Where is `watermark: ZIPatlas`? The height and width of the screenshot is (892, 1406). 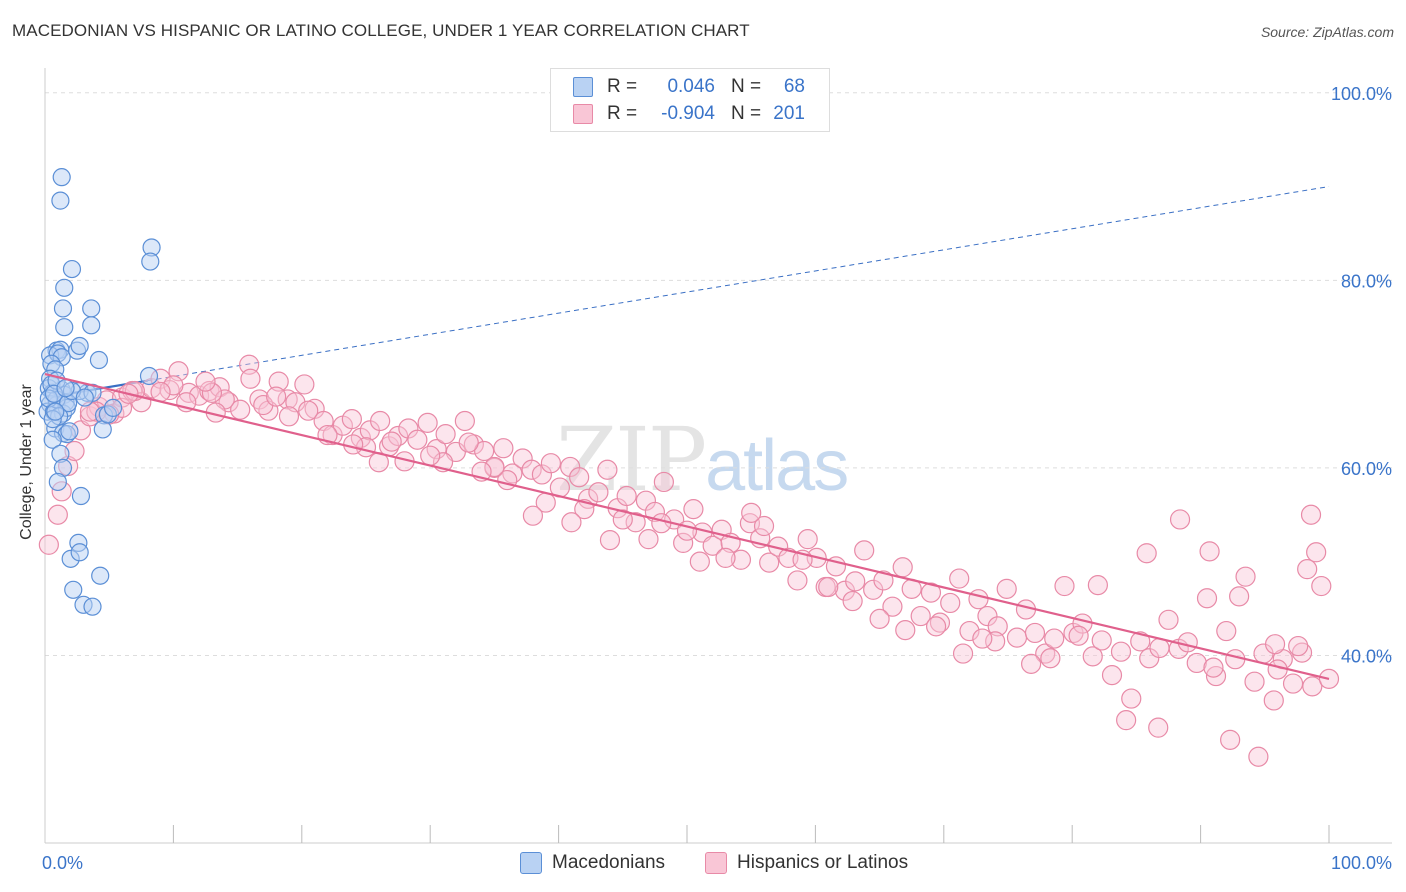
watermark: ZIPatlas is located at coordinates (702, 459).